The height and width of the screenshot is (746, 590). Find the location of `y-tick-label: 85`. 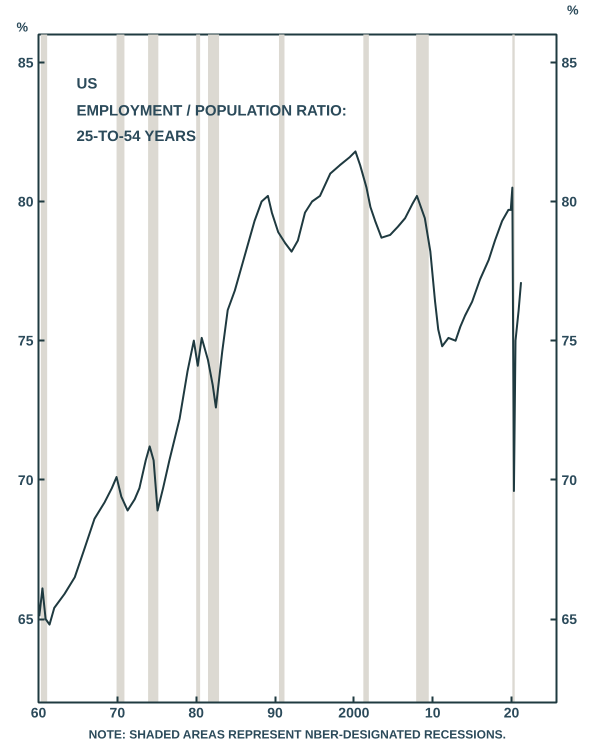

y-tick-label: 85 is located at coordinates (26, 62).